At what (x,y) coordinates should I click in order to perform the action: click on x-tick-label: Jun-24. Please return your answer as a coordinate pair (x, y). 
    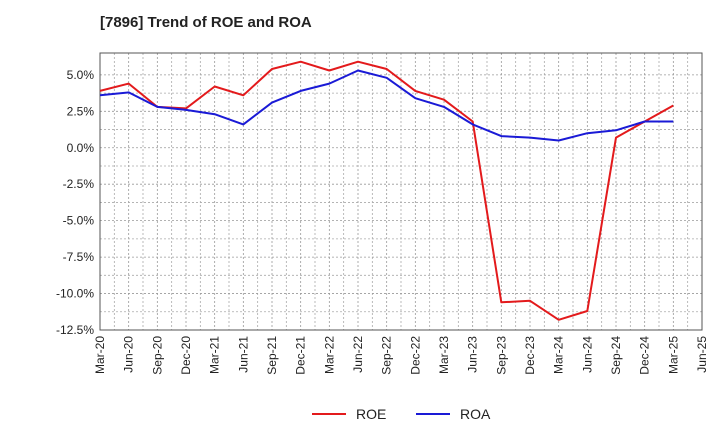
    Looking at the image, I should click on (587, 354).